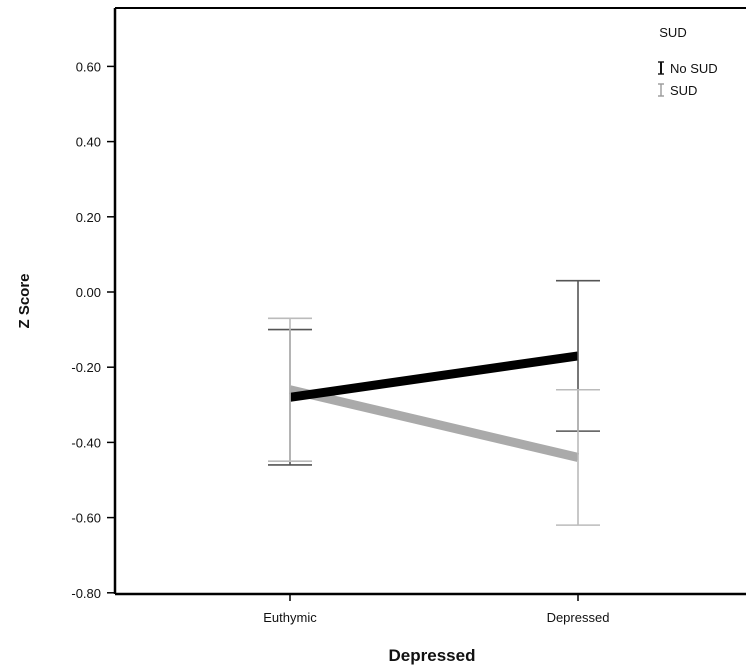 The image size is (746, 670). What do you see at coordinates (24, 300) in the screenshot?
I see `y-axis-title: Z Score` at bounding box center [24, 300].